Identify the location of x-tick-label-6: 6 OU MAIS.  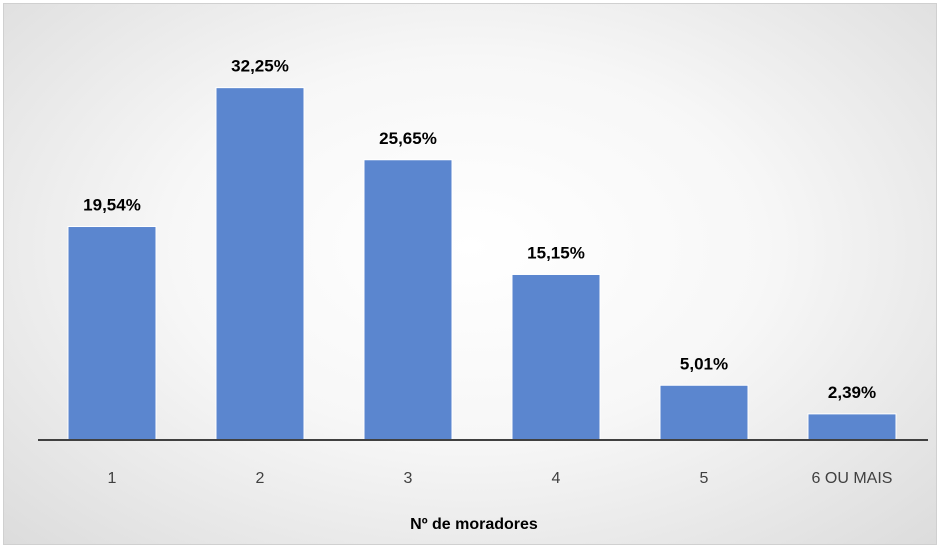
(852, 478).